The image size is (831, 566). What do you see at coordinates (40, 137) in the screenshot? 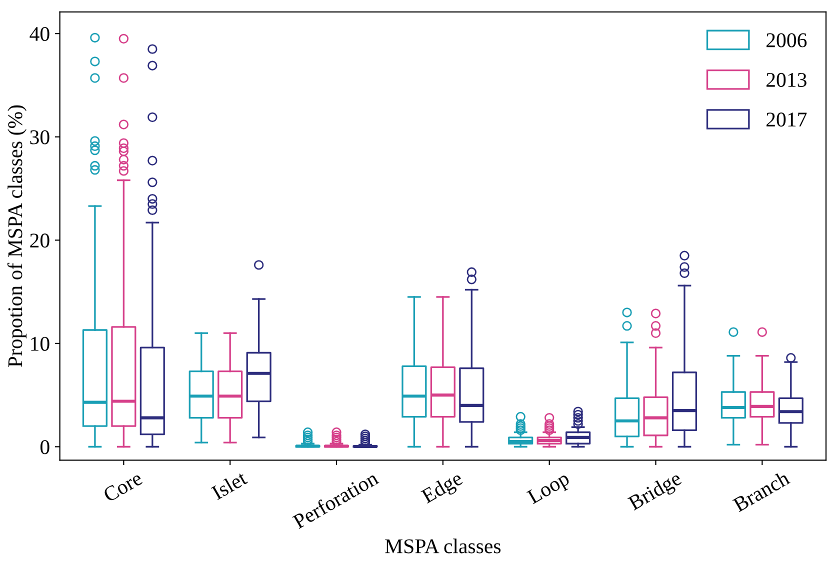
I see `y-tick-label: 30` at bounding box center [40, 137].